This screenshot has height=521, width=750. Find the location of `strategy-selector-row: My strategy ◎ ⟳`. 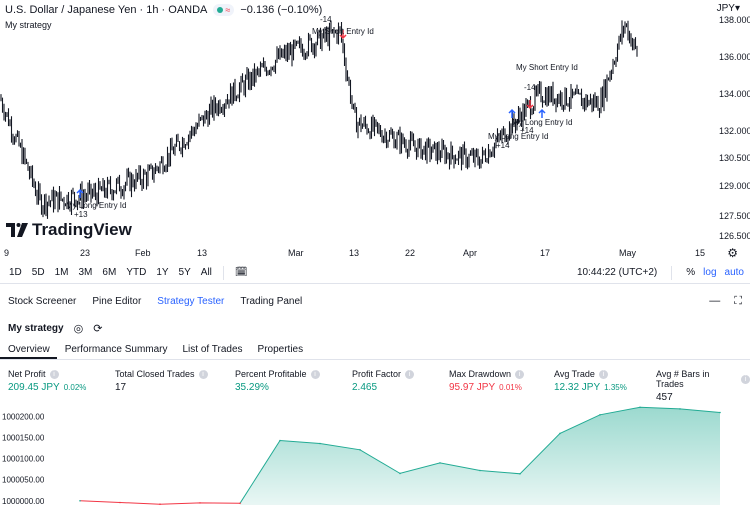

strategy-selector-row: My strategy ◎ ⟳ is located at coordinates (55, 328).